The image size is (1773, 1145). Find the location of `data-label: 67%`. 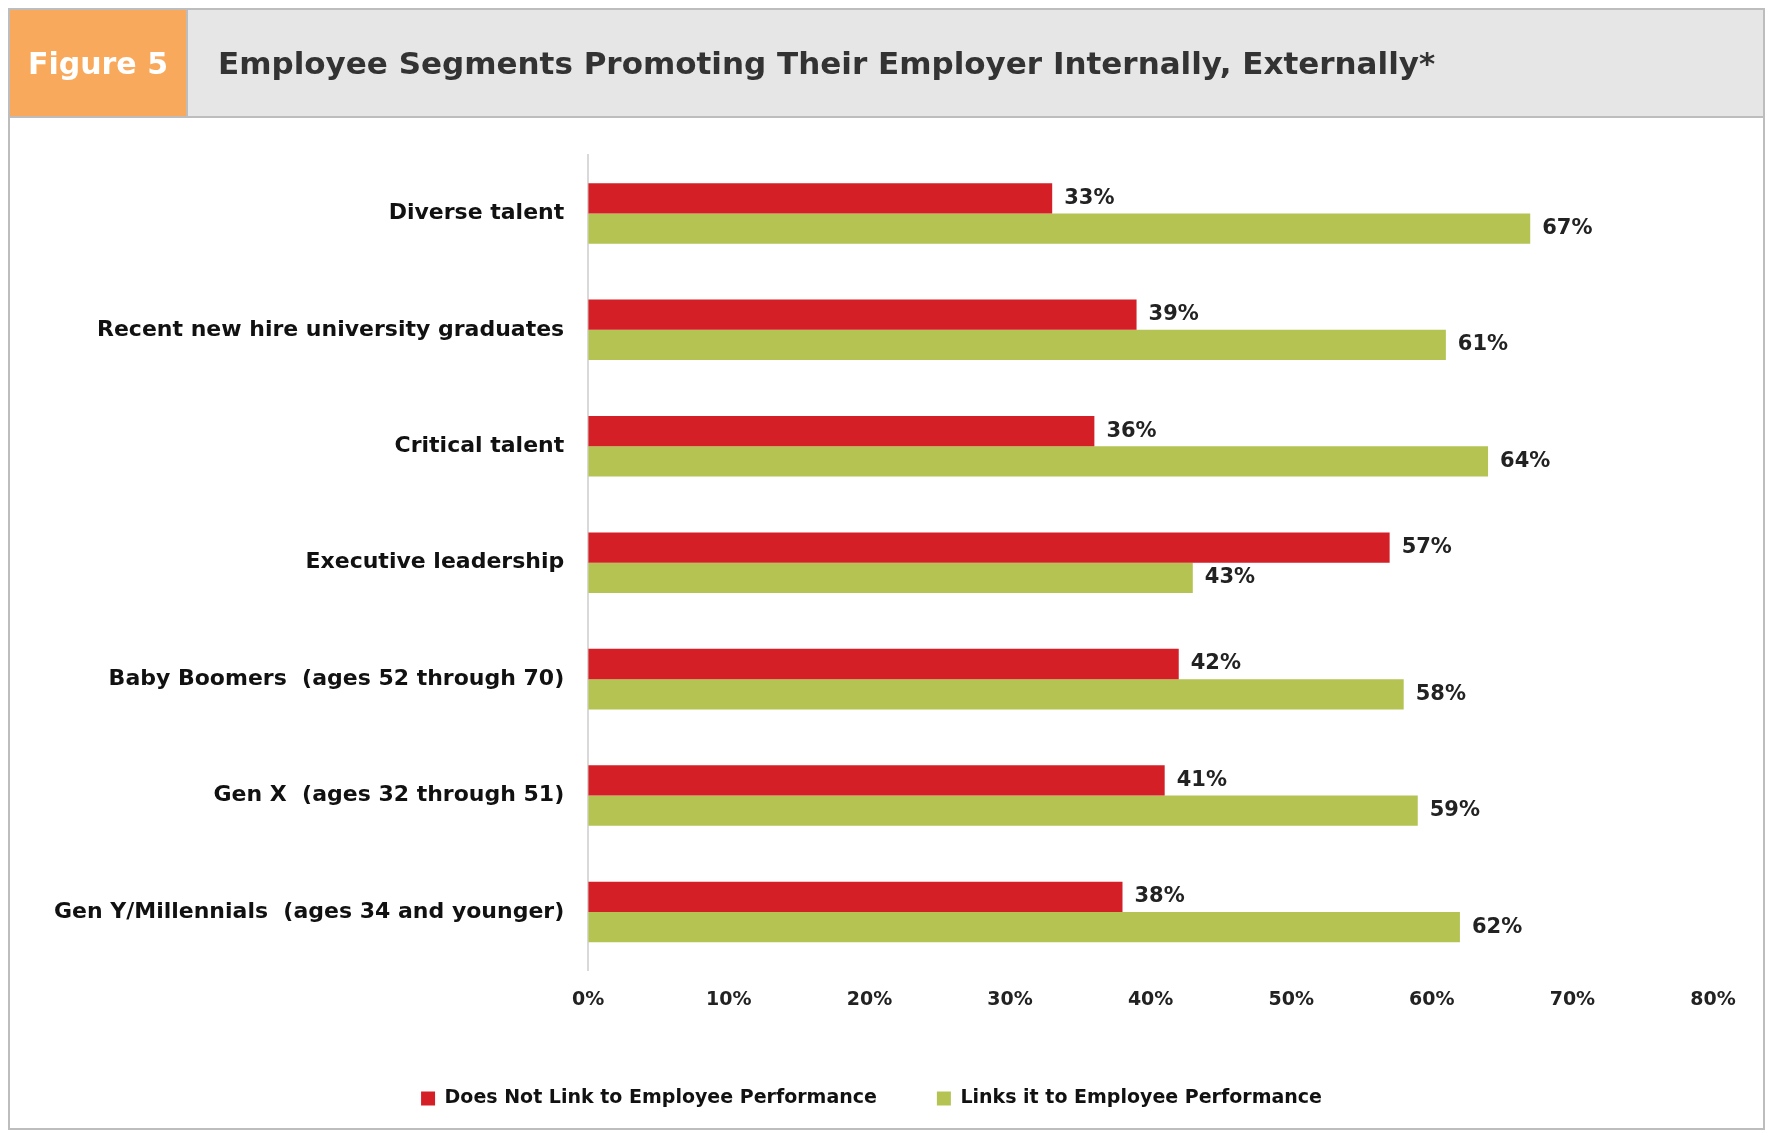

data-label: 67% is located at coordinates (1567, 227).